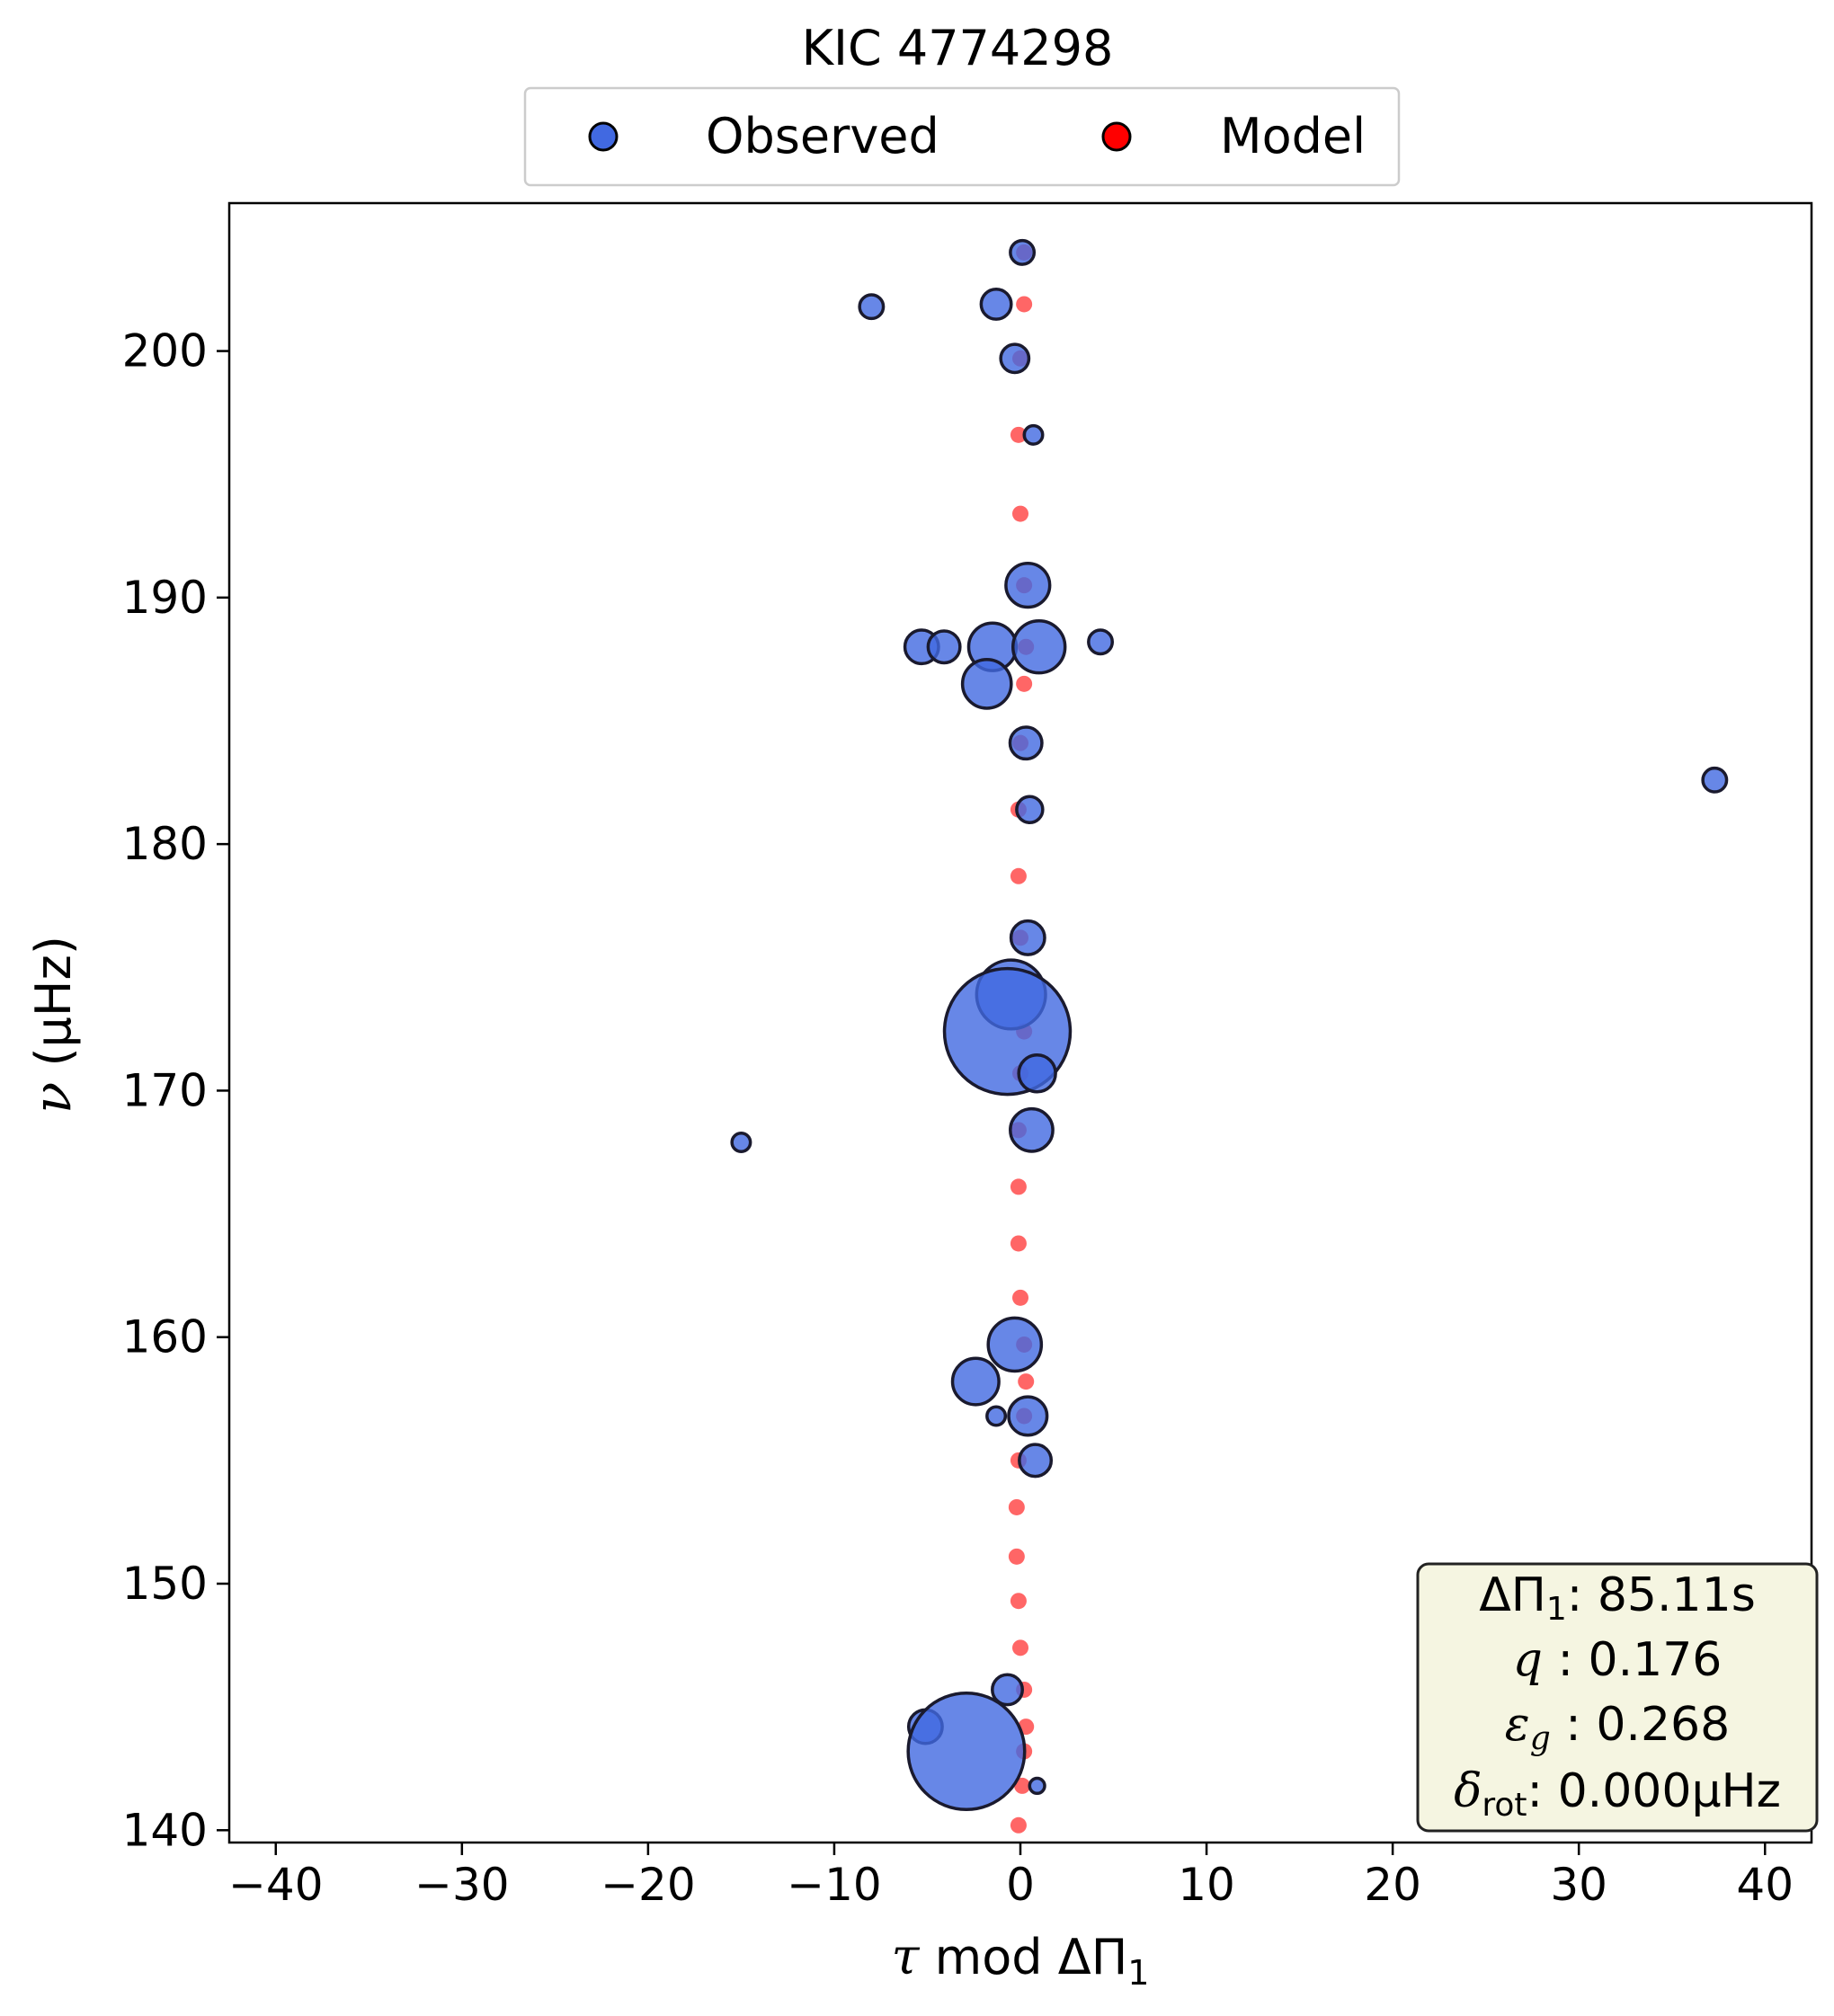  I want to click on annotation-rotation: δrot: 0.000μHz, so click(1618, 1794).